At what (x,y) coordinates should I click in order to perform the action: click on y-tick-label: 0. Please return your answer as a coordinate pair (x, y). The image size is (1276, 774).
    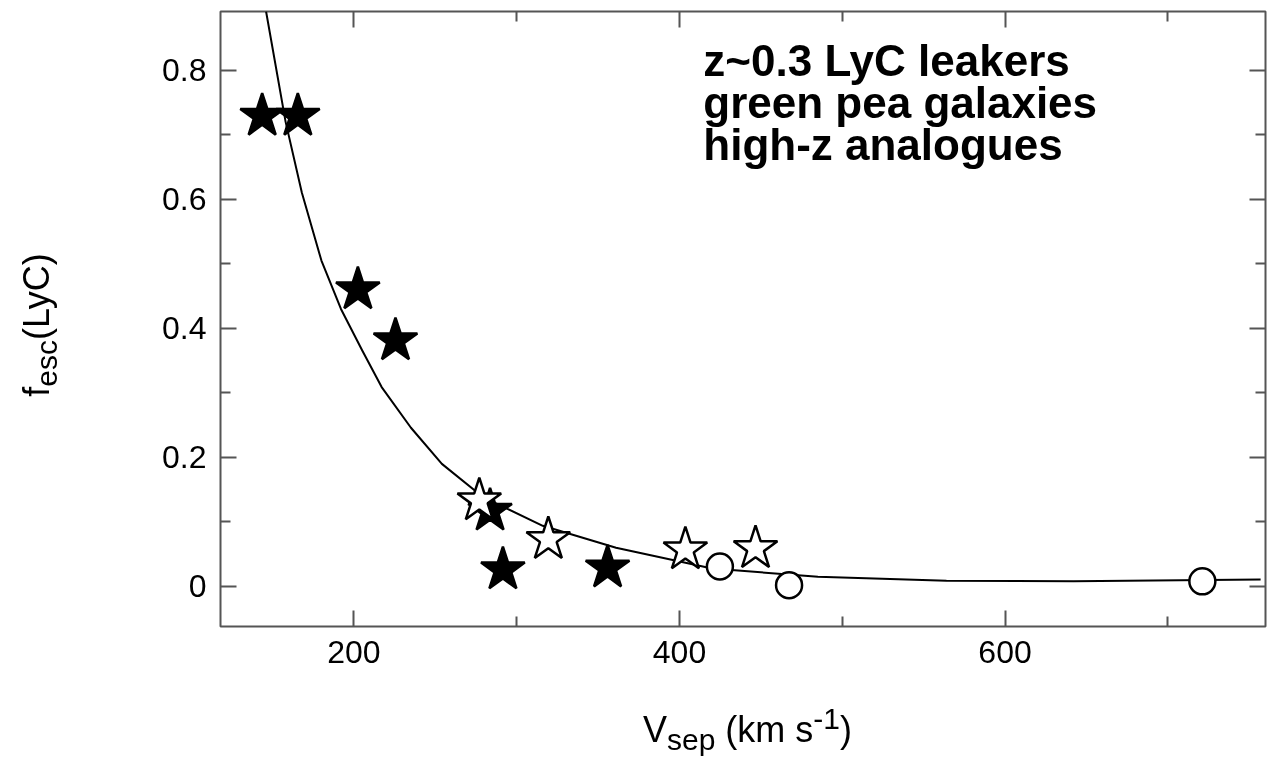
    Looking at the image, I should click on (197, 586).